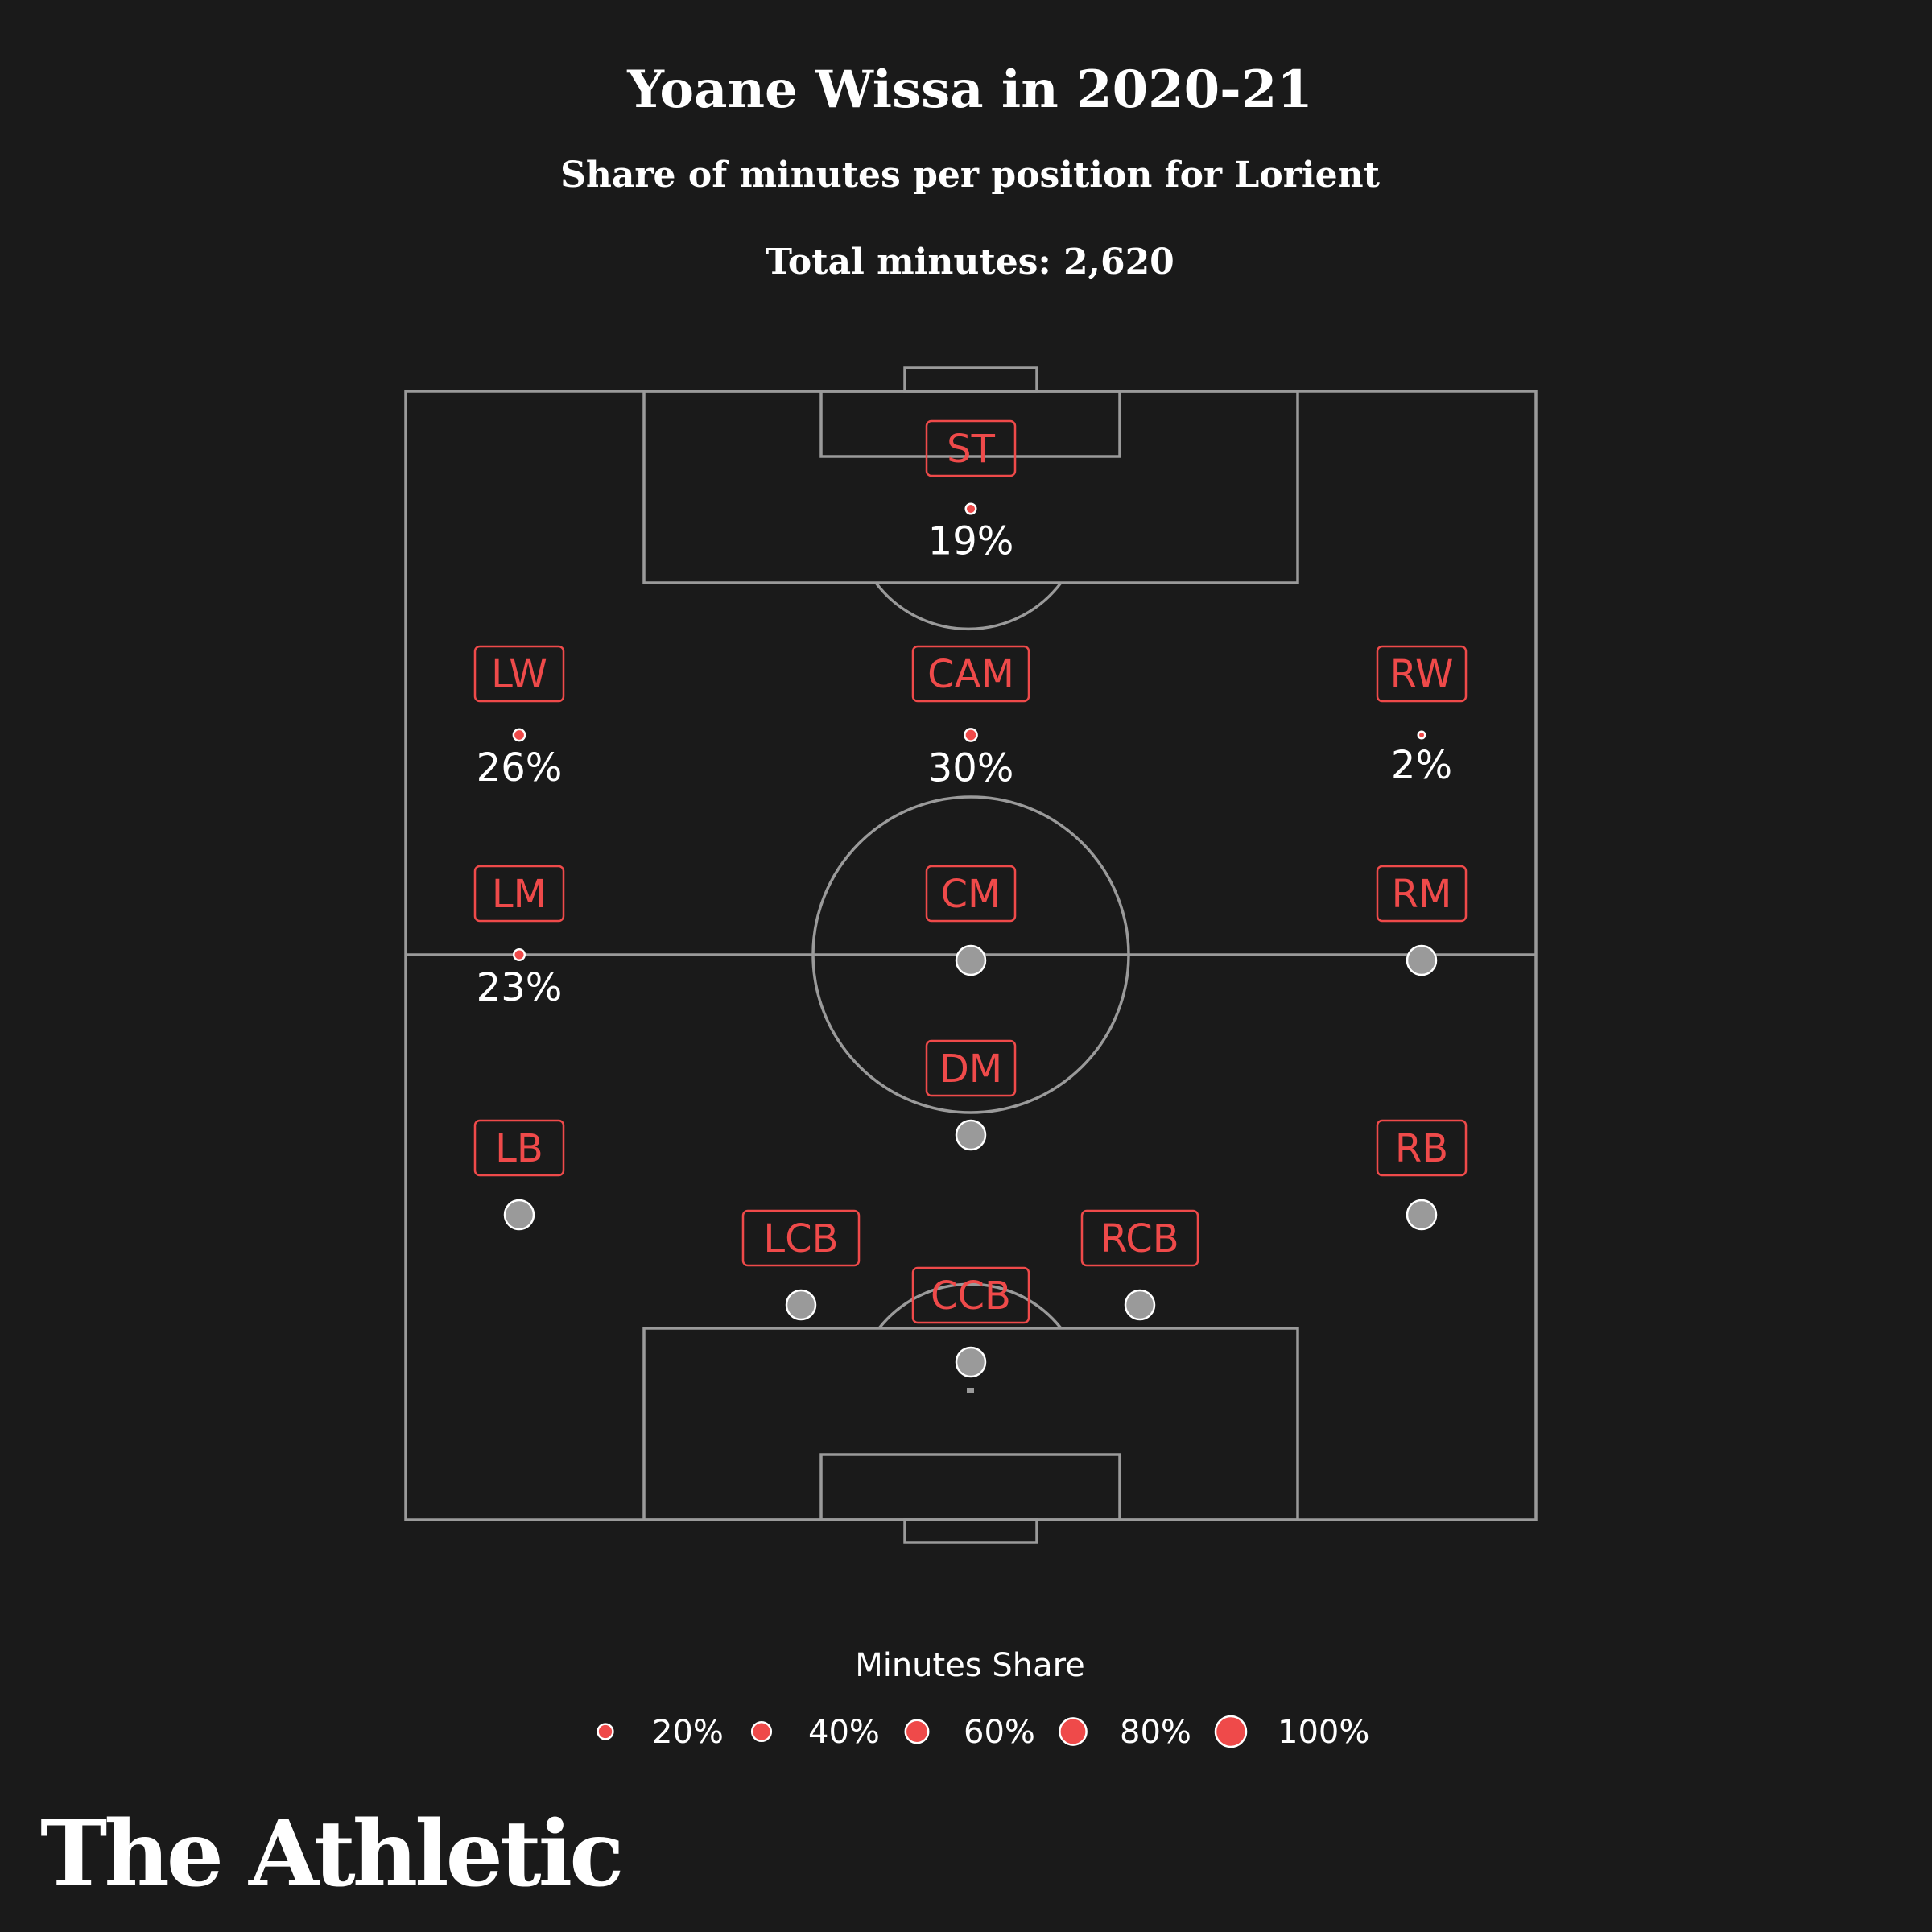 This screenshot has width=1932, height=1932. I want to click on legend-label-40: 40%, so click(844, 1732).